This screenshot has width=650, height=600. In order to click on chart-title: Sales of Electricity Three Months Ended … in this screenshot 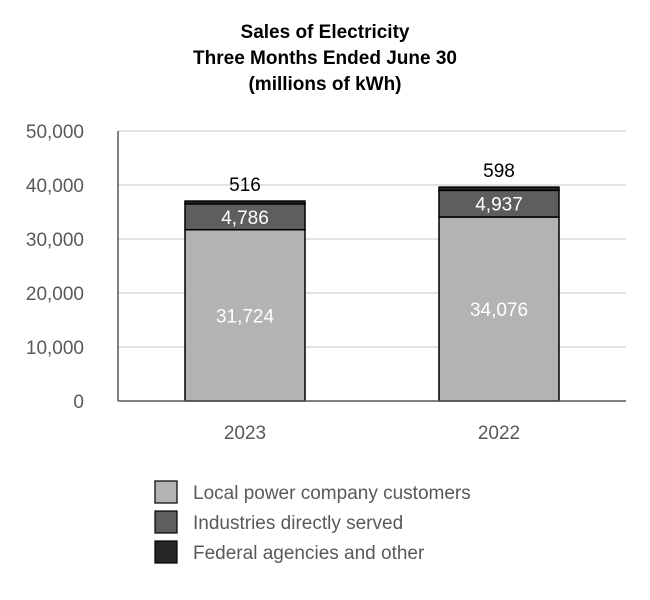, I will do `click(325, 58)`.